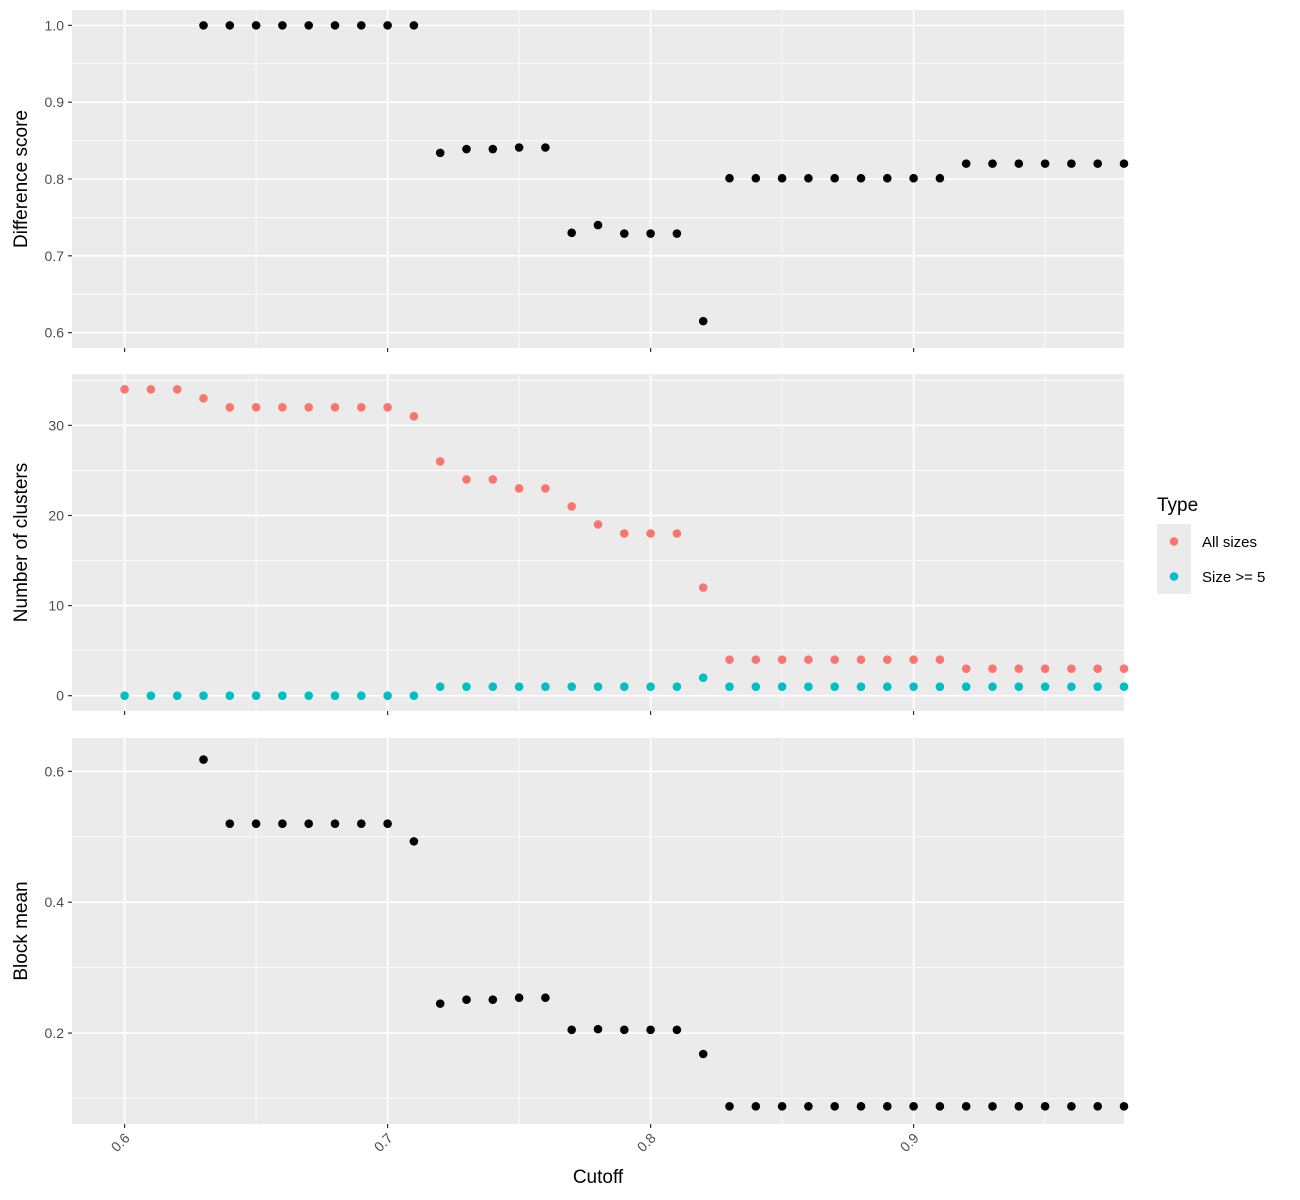  What do you see at coordinates (55, 771) in the screenshot?
I see `y-tick-label: 0.6` at bounding box center [55, 771].